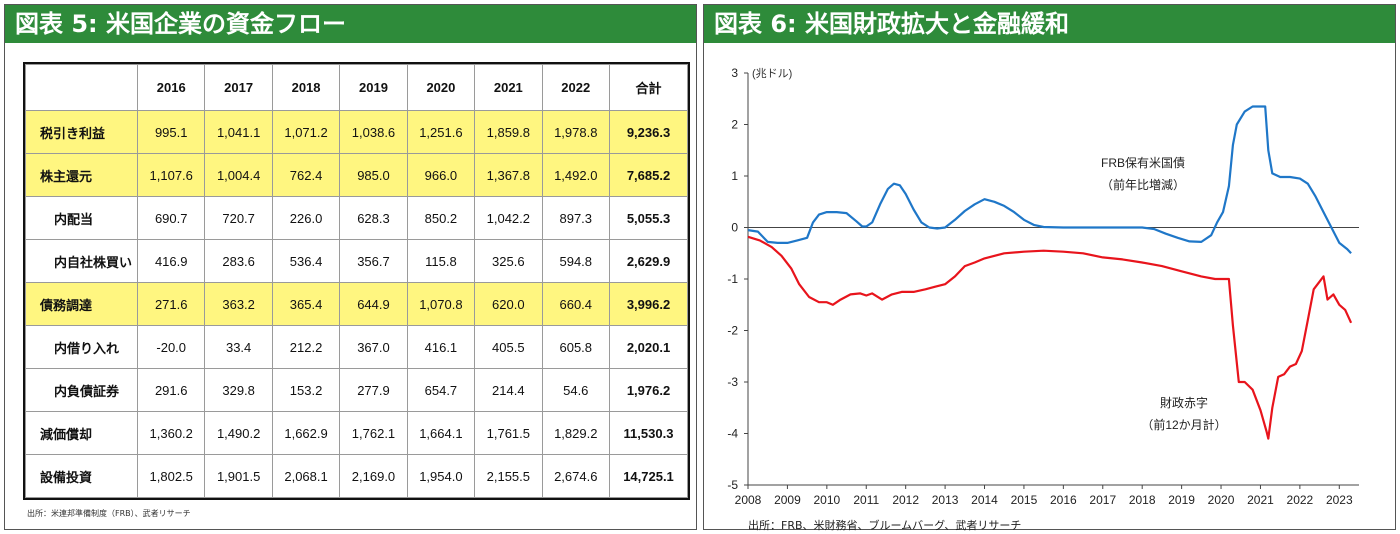 The image size is (1400, 534). I want to click on value-cell: 1,041.1, so click(238, 132).